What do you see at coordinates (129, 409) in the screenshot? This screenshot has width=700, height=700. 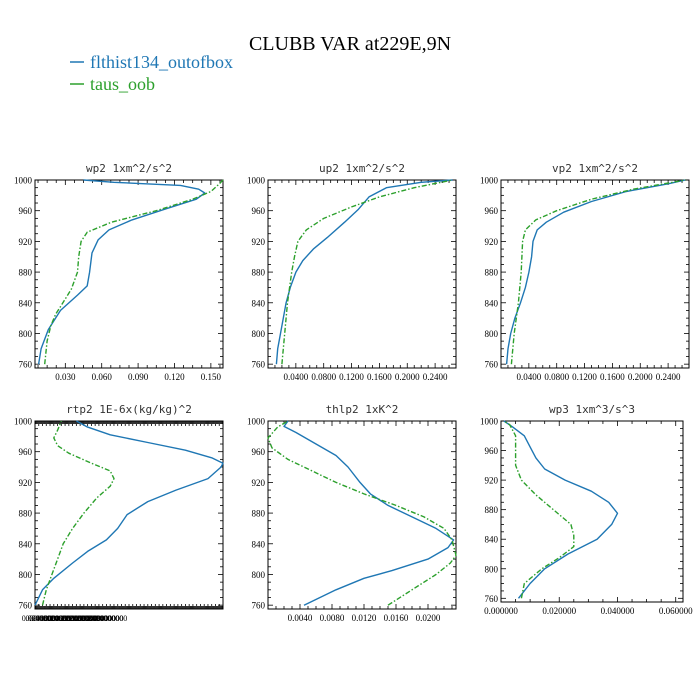 I see `panel-title: rtp2 1E-6x(kg/kg)^2` at bounding box center [129, 409].